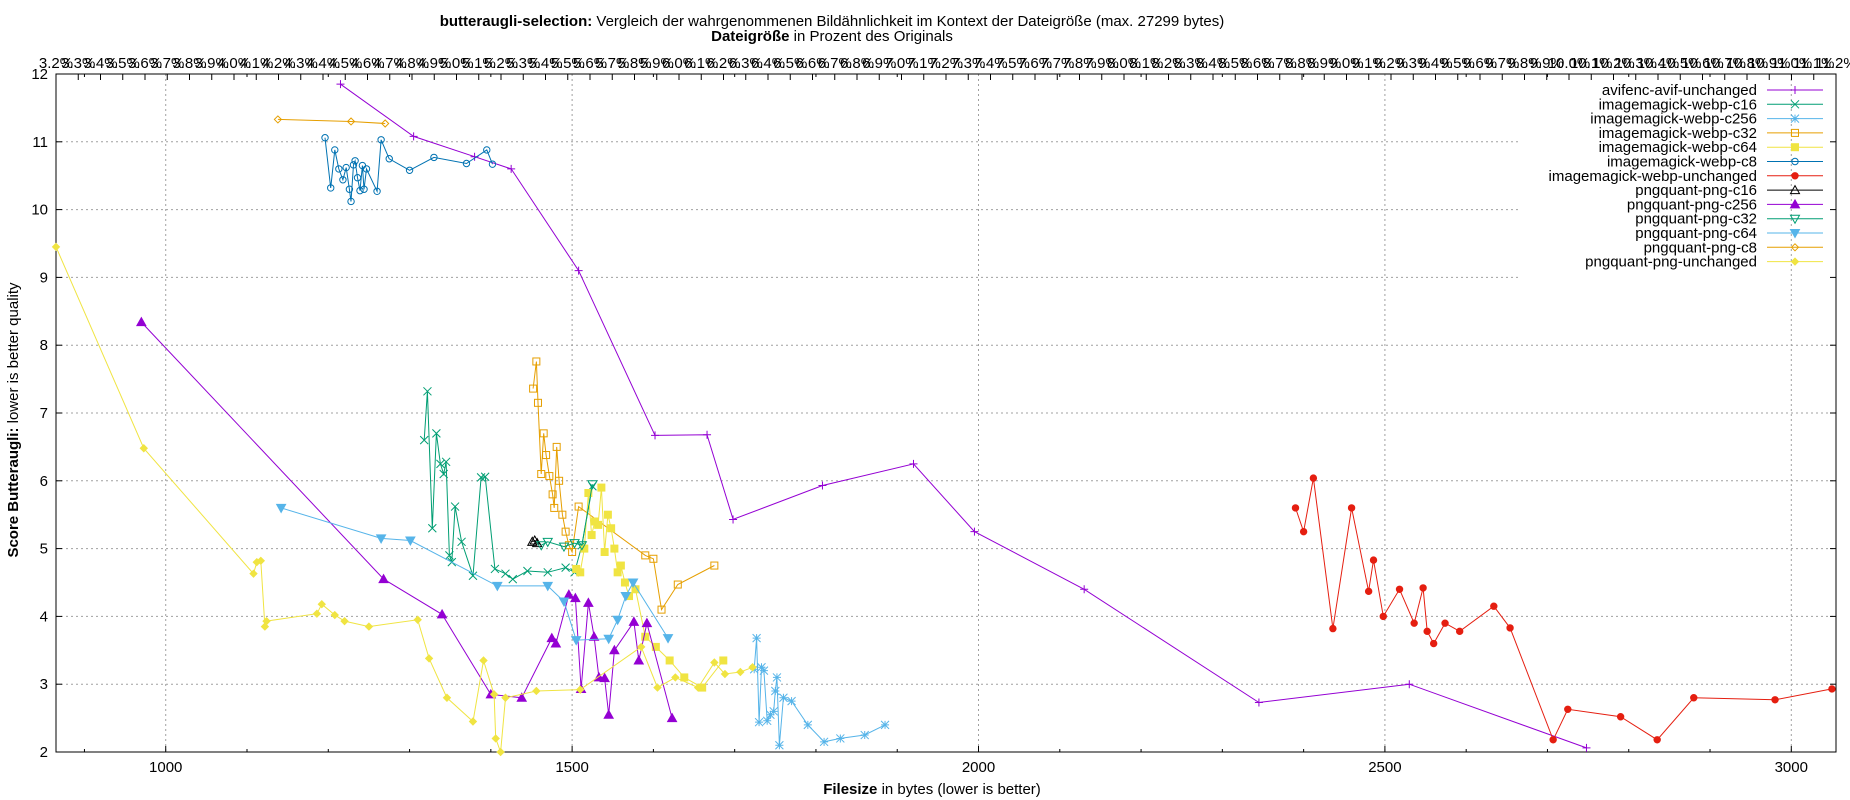 This screenshot has width=1850, height=800. Describe the element at coordinates (1653, 176) in the screenshot. I see `legend-label: imagemagick-webp-unchanged` at that location.